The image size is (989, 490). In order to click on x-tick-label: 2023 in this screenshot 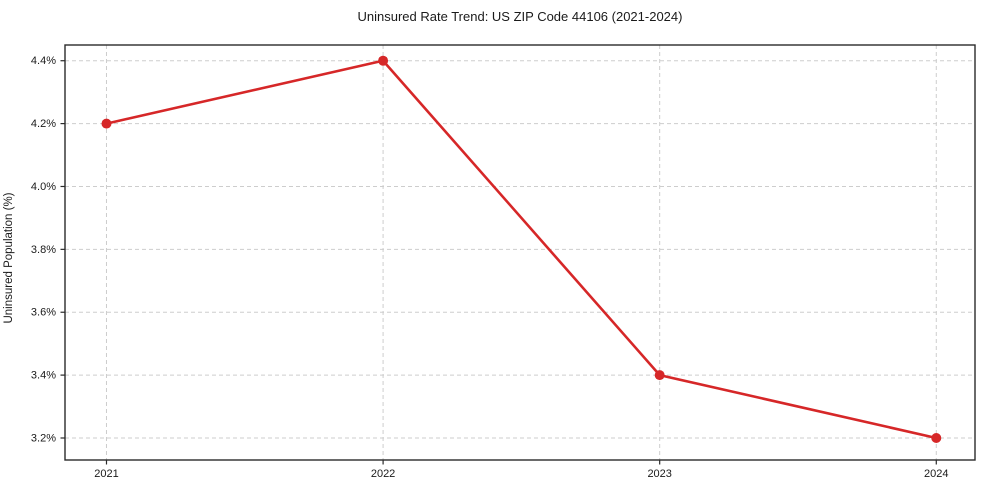, I will do `click(659, 474)`.